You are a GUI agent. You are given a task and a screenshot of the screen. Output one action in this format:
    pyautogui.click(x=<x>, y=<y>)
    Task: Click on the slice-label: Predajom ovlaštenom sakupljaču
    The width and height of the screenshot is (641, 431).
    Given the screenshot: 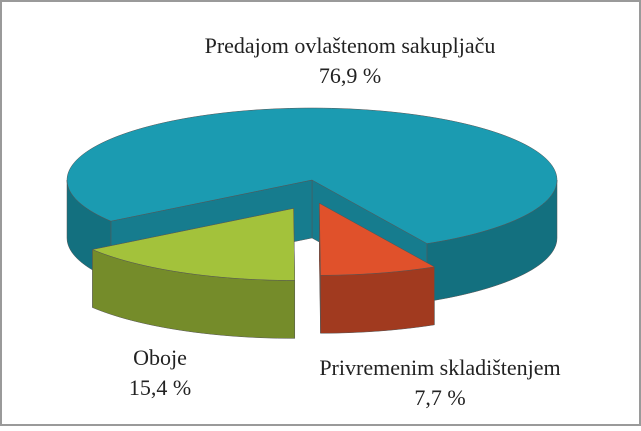 What is the action you would take?
    pyautogui.click(x=350, y=45)
    